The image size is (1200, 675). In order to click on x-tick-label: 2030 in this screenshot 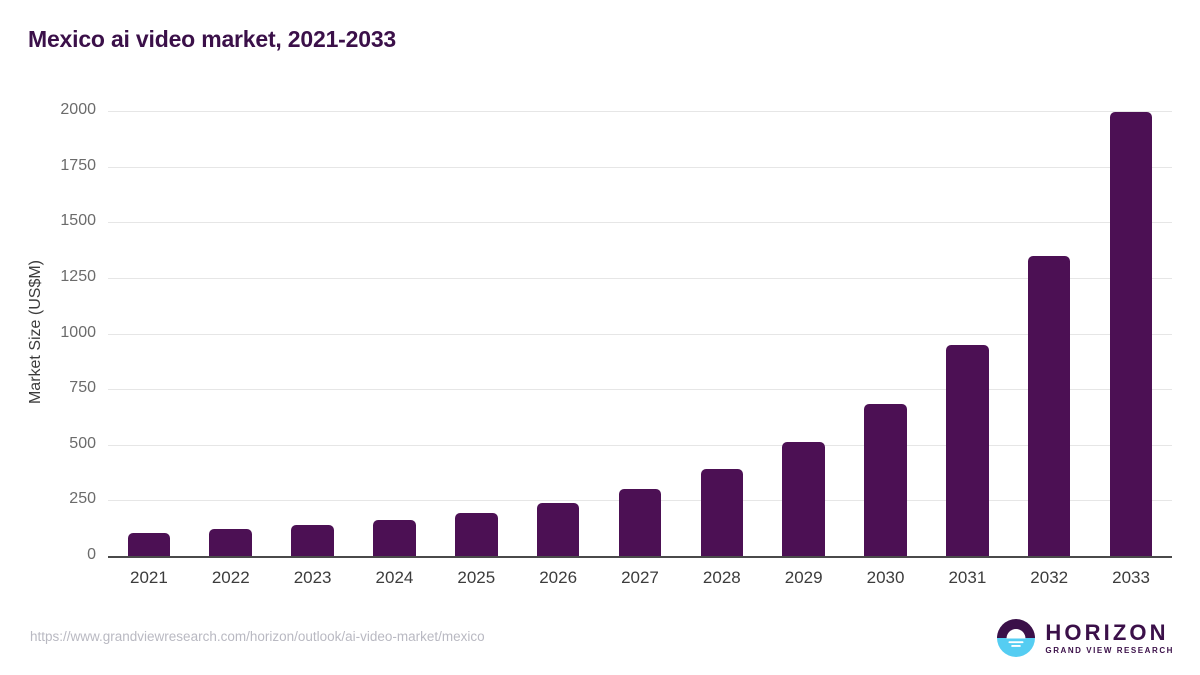, I will do `click(885, 577)`.